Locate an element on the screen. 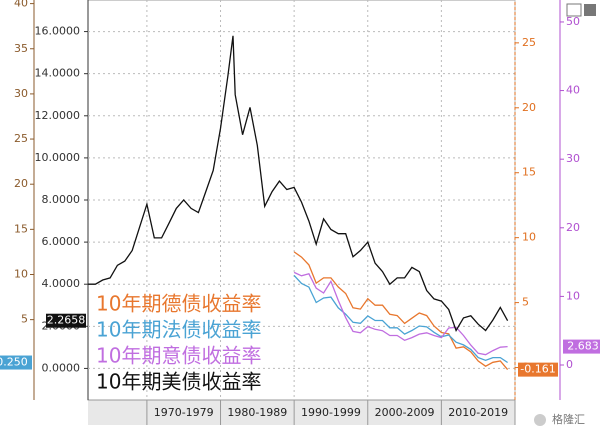 Image resolution: width=600 pixels, height=433 pixels. value-label: 0.250 is located at coordinates (14, 362).